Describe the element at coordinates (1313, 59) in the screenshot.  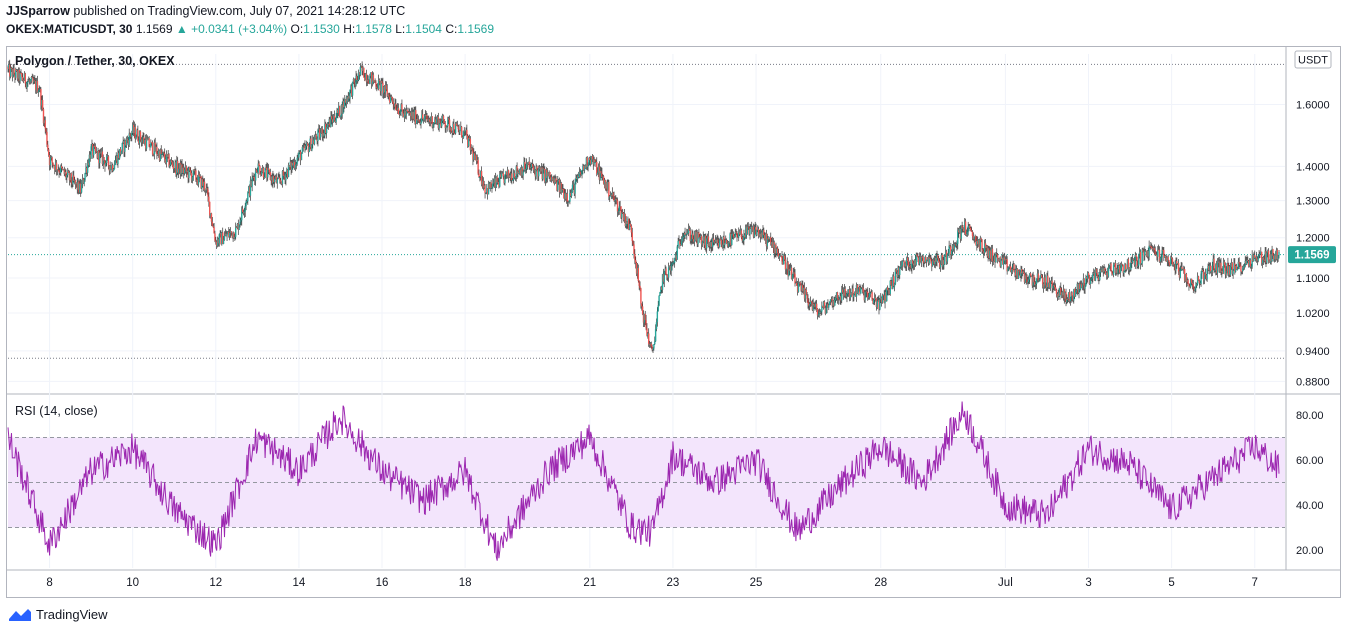
I see `currency-badge: USDT` at that location.